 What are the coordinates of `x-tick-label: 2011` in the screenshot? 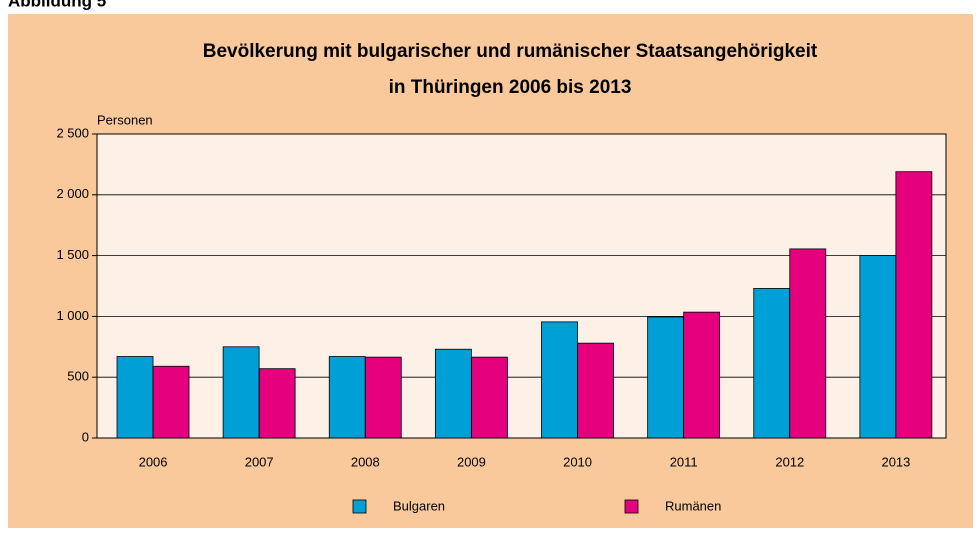 It's located at (684, 461).